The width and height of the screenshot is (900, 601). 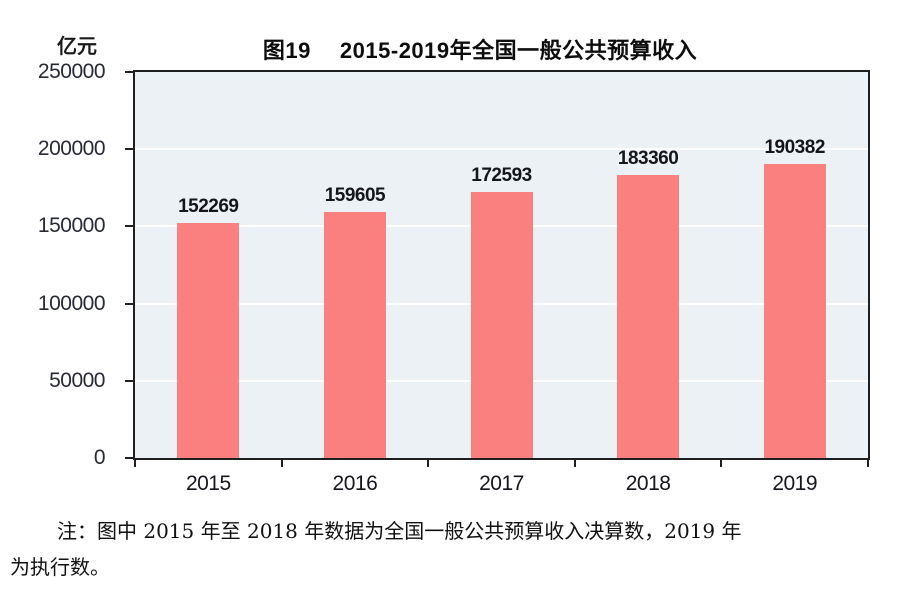 What do you see at coordinates (208, 340) in the screenshot?
I see `bar-2015` at bounding box center [208, 340].